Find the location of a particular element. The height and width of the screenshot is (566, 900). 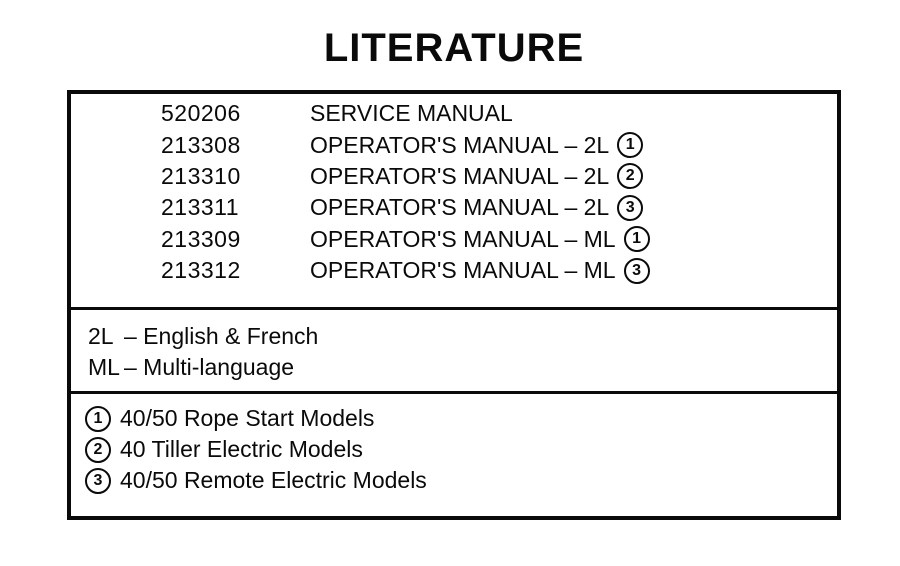

literature-row: 213310 OPERATOR'S MANUAL – 2L 2 is located at coordinates (454, 176).